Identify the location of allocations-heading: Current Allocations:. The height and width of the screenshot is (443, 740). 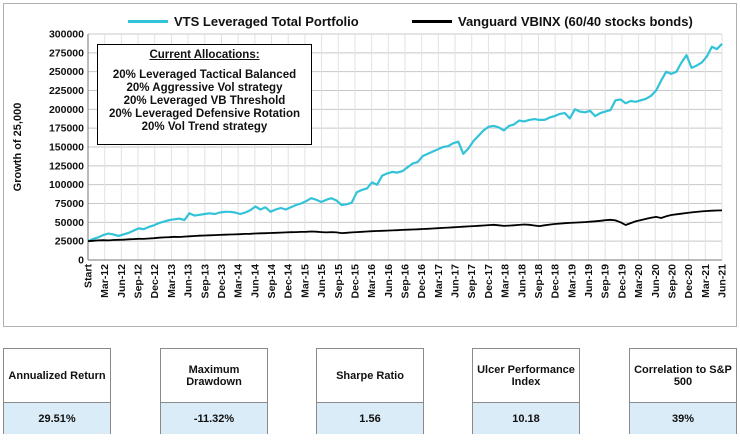
(204, 55).